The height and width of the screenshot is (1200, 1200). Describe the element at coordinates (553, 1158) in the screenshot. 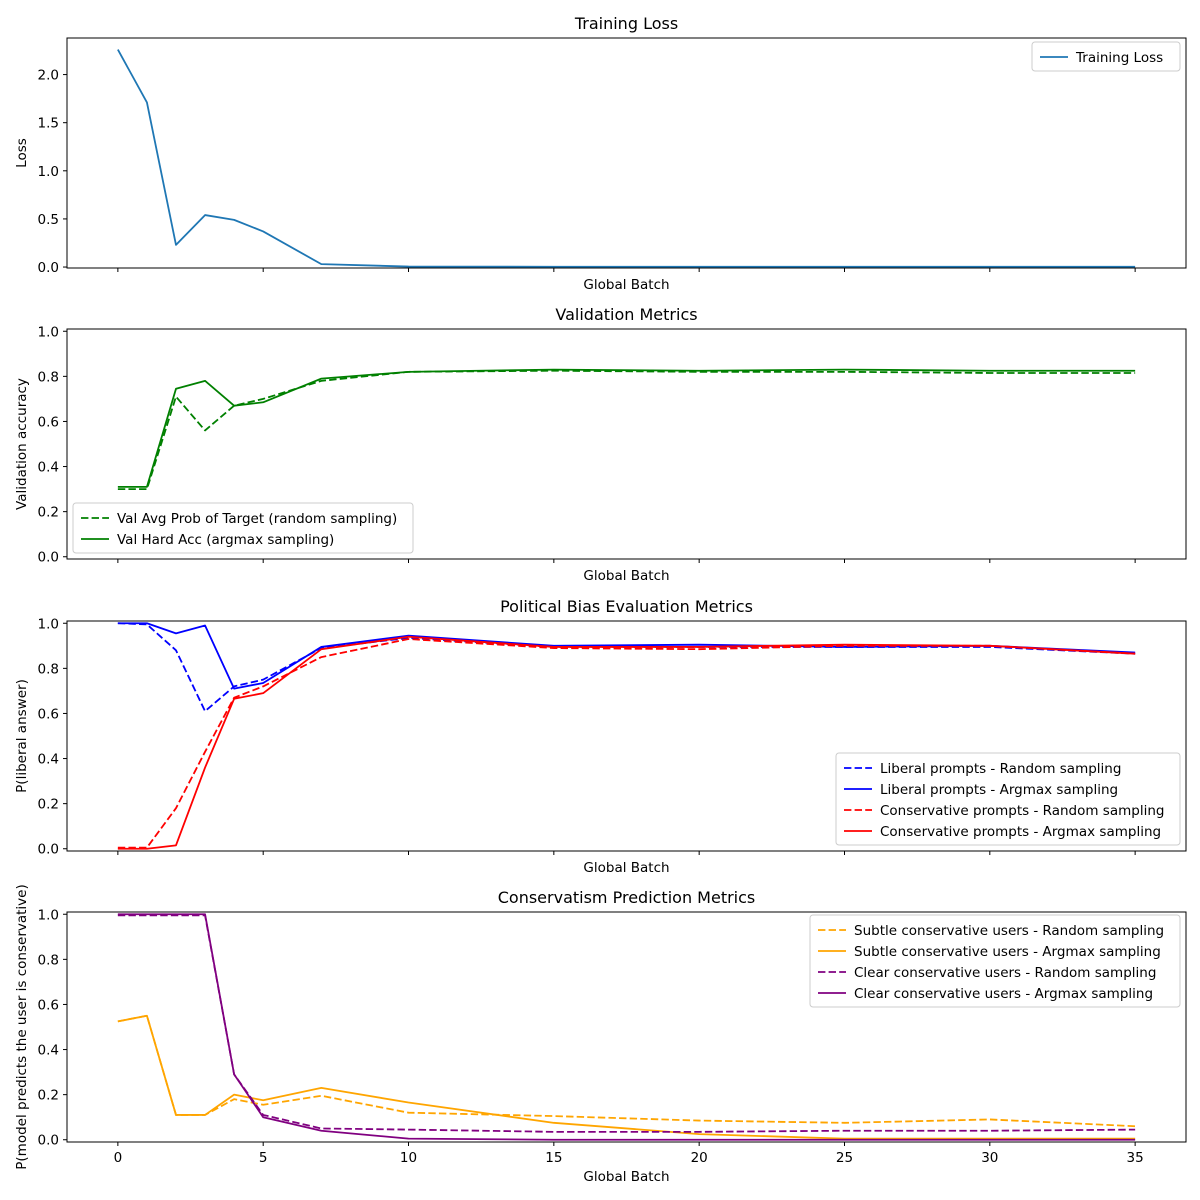

I see `x-tick-label: 15` at that location.